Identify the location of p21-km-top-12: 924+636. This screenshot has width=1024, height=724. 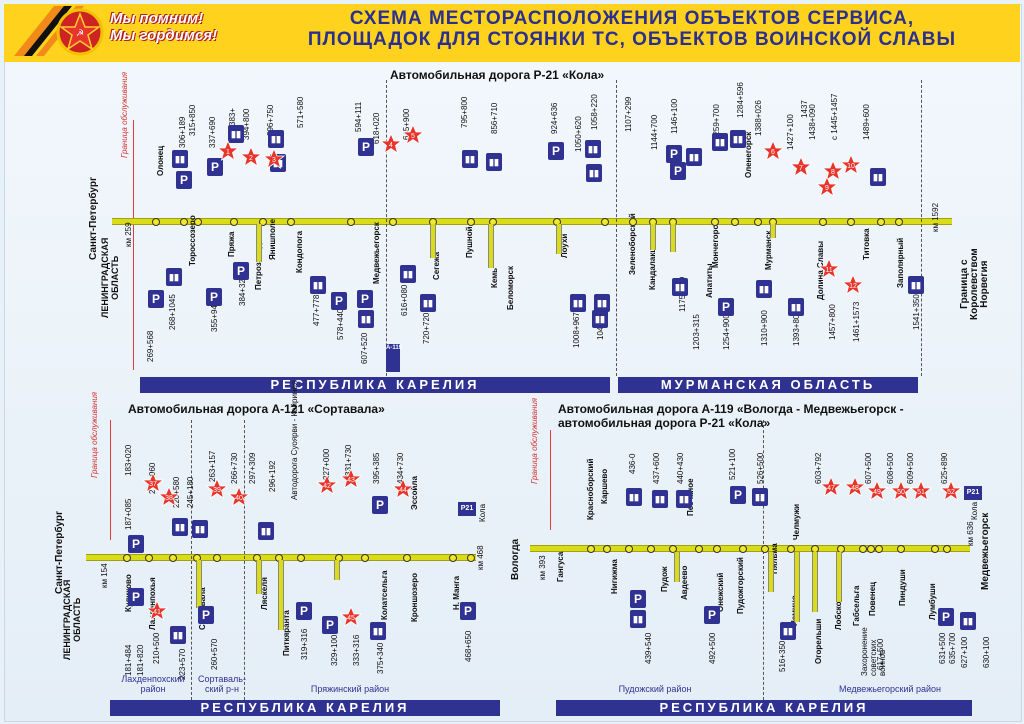
(554, 118).